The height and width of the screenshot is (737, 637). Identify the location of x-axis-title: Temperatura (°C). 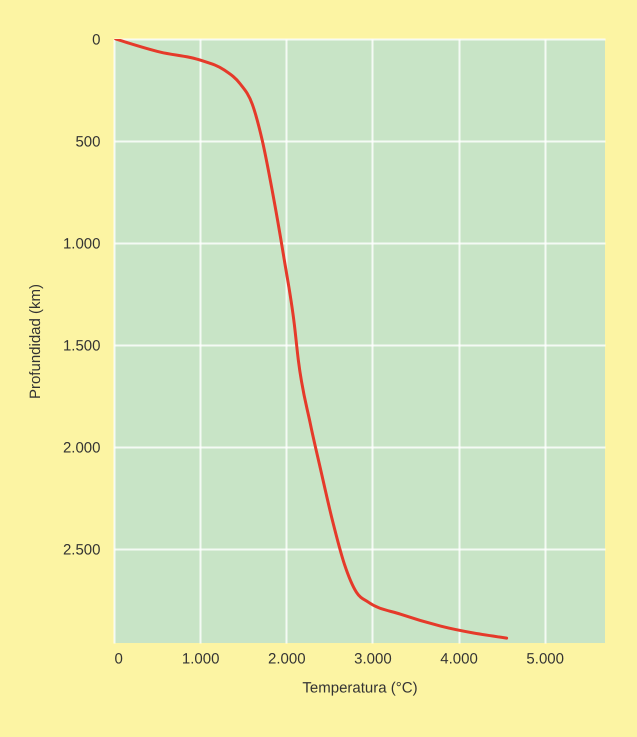
(360, 688).